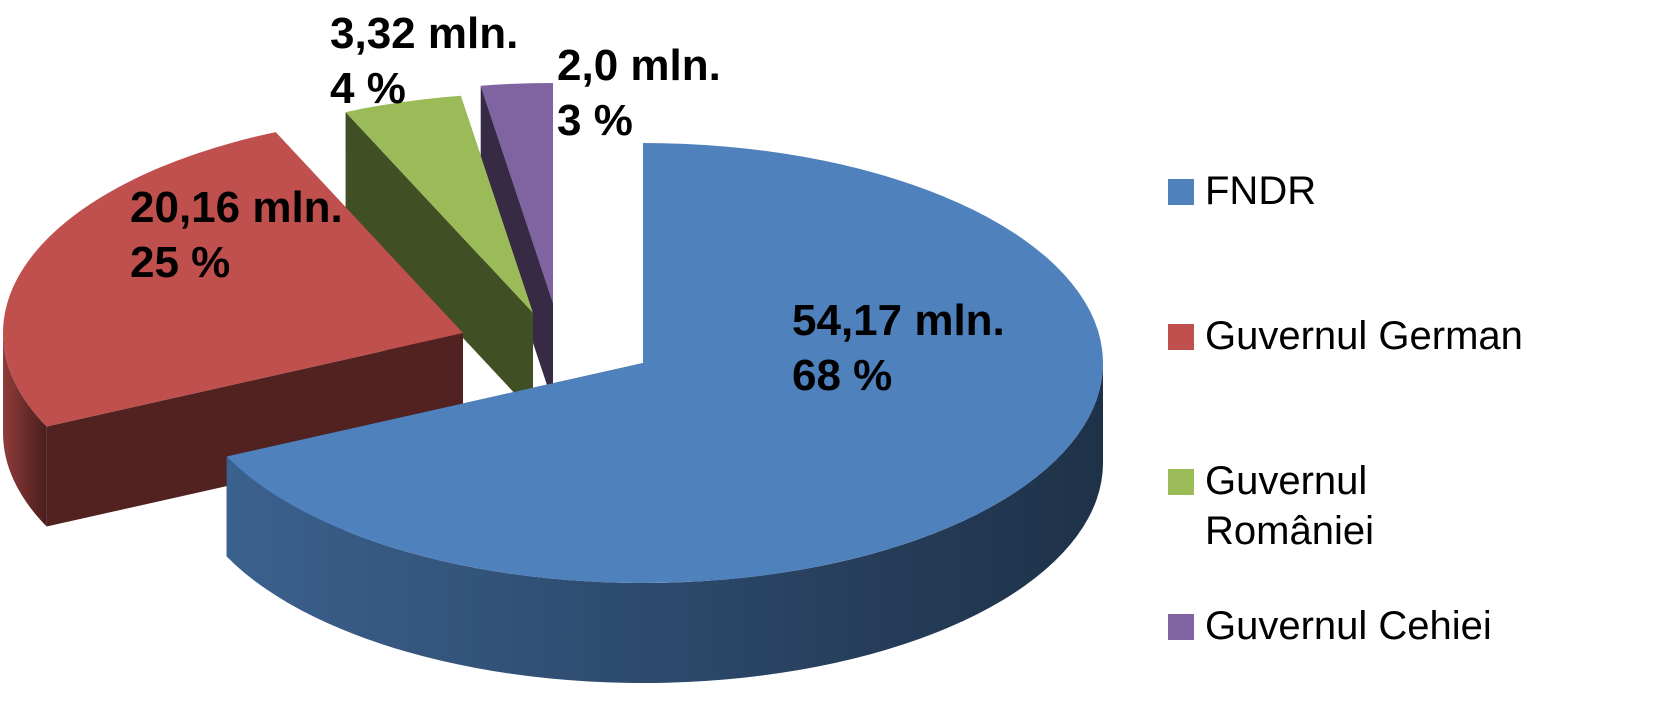 Image resolution: width=1657 pixels, height=721 pixels. What do you see at coordinates (25, 430) in the screenshot?
I see `slice-outer-wall` at bounding box center [25, 430].